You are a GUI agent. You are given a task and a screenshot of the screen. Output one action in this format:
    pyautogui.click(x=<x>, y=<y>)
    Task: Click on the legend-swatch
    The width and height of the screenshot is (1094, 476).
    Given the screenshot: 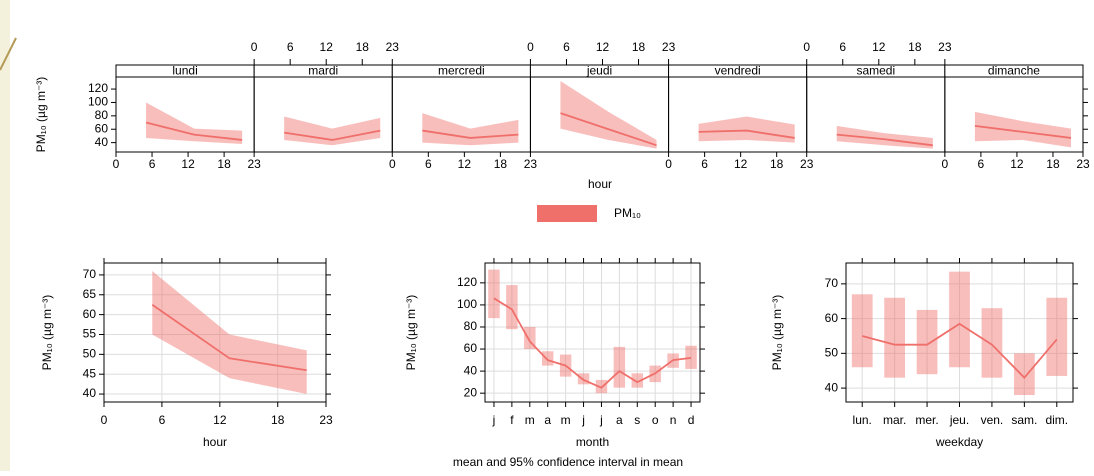 What is the action you would take?
    pyautogui.click(x=567, y=213)
    